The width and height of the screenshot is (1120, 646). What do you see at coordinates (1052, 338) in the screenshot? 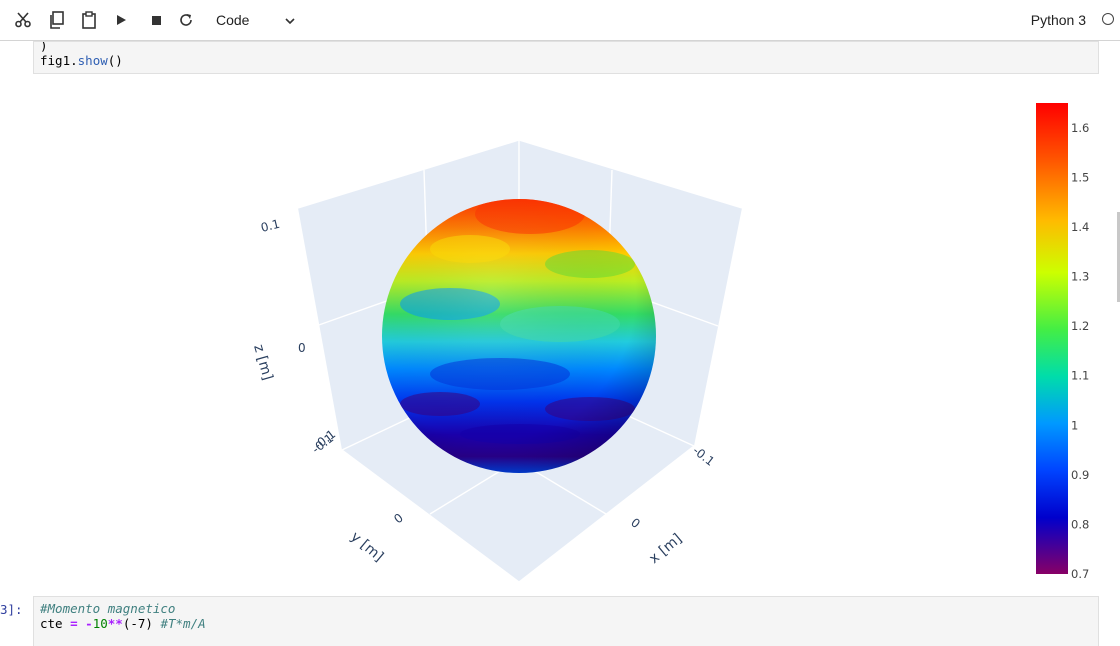
I see `colorbar-gradient` at bounding box center [1052, 338].